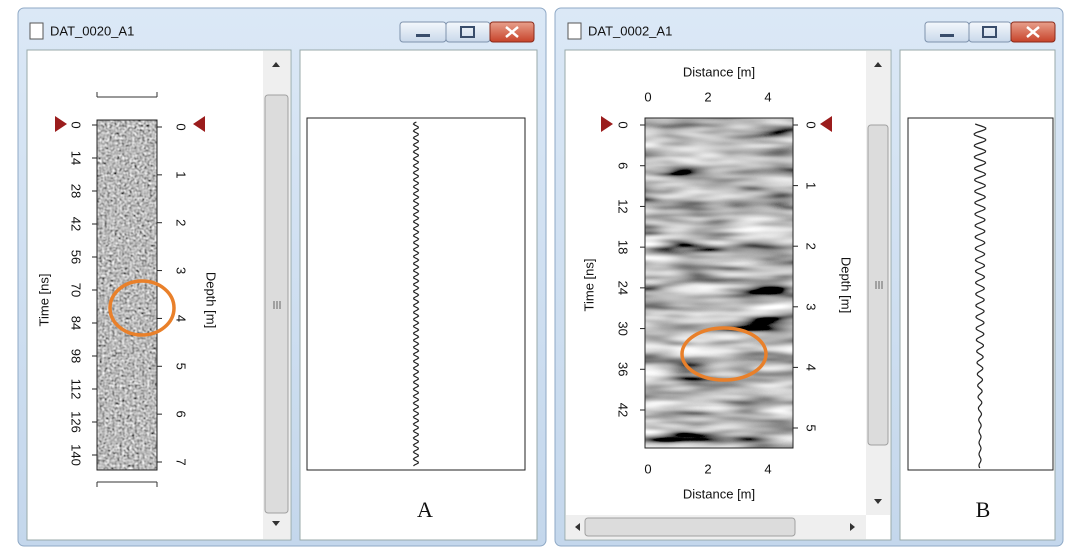  Describe the element at coordinates (76, 257) in the screenshot. I see `tick-label: 56` at that location.